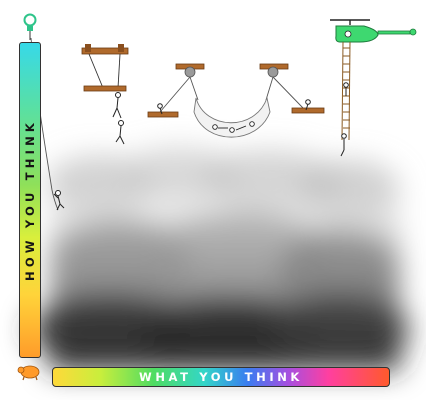 The height and width of the screenshot is (400, 426). I want to click on turtle-icon, so click(28, 373).